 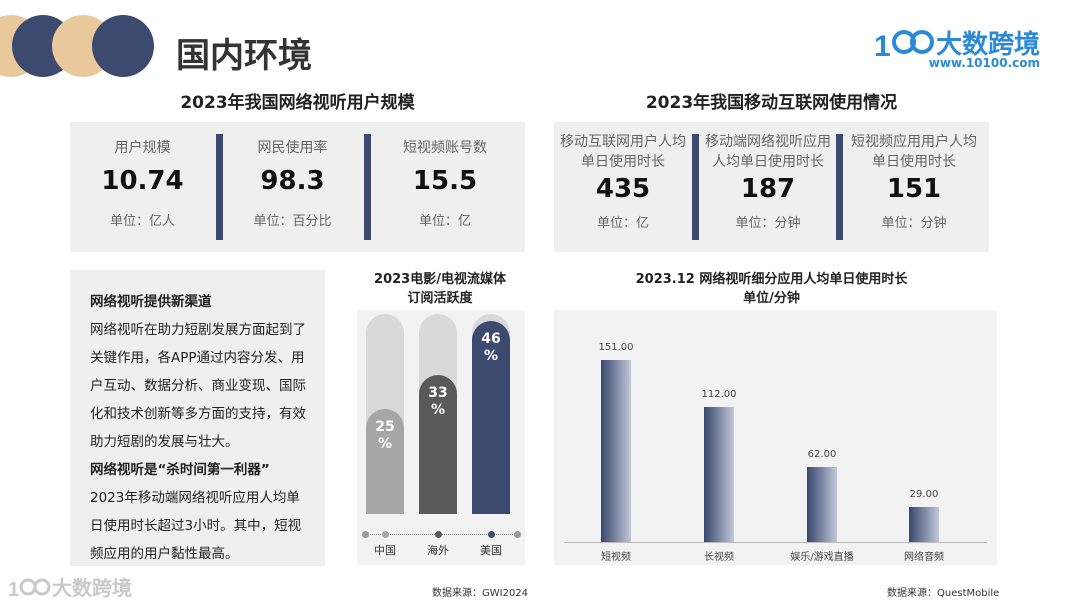 I want to click on stat-unit: 单位：亿人, so click(x=142, y=221).